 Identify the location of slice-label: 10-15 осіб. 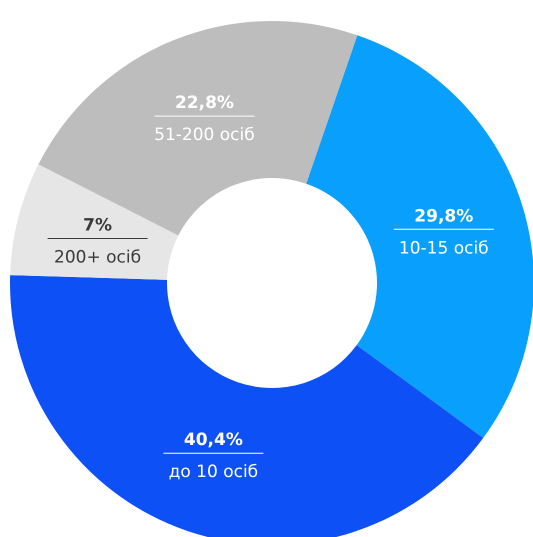
(443, 248).